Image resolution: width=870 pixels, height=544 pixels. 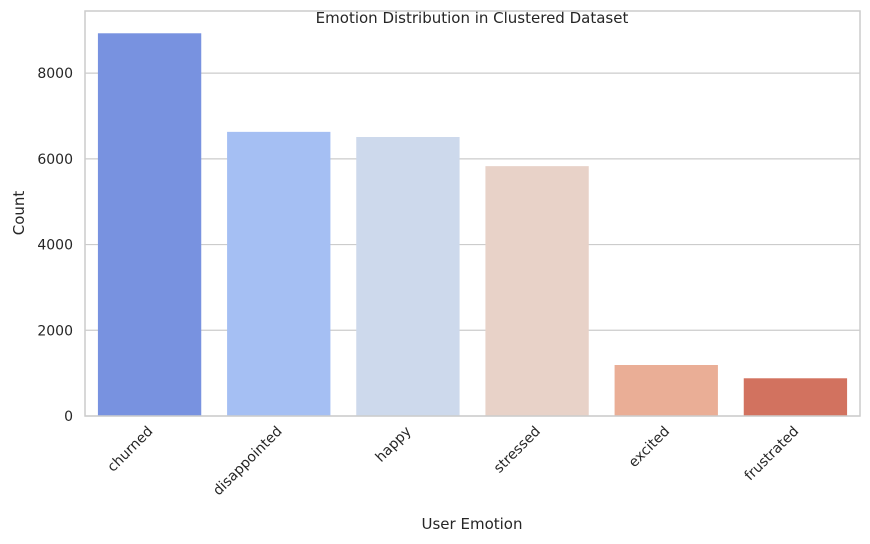 What do you see at coordinates (149, 225) in the screenshot?
I see `bar-churned` at bounding box center [149, 225].